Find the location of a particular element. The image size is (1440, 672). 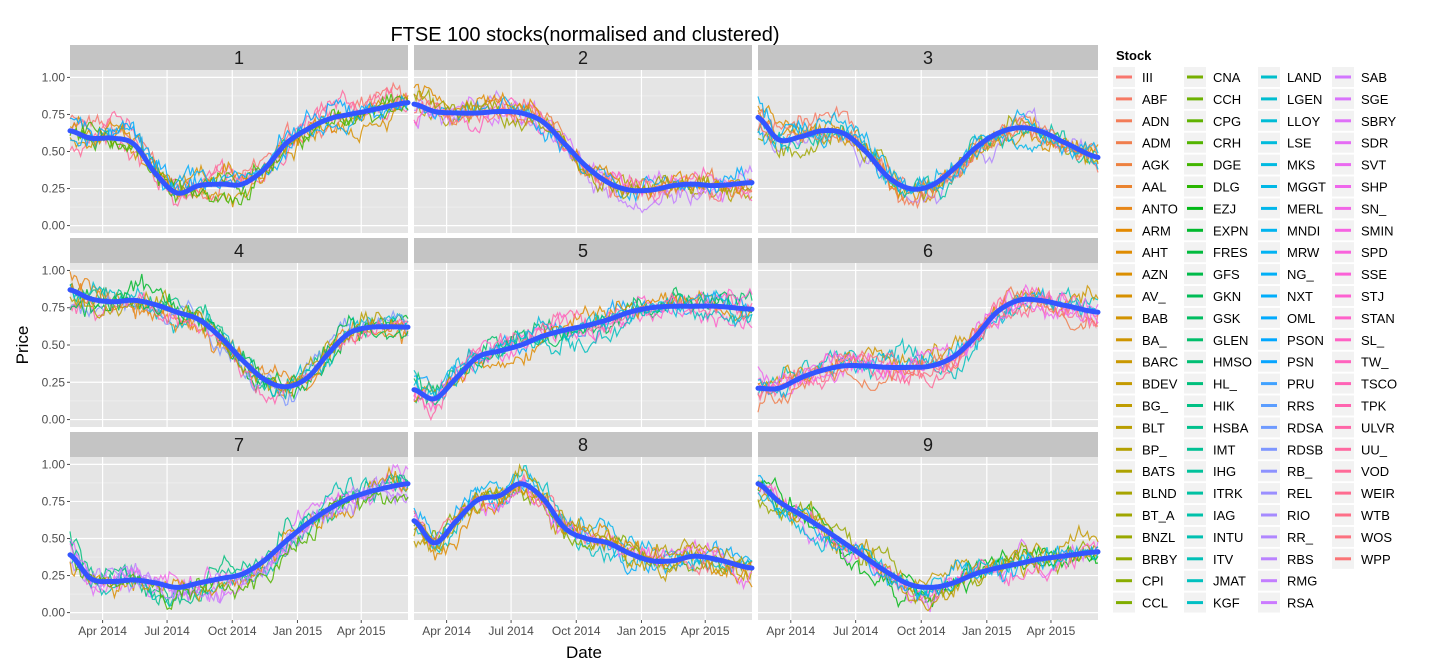

legend-label: HIK is located at coordinates (1224, 406).